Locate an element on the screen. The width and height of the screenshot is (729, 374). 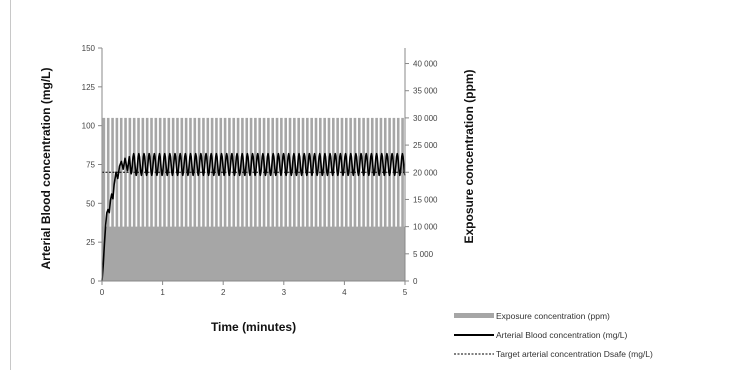
y-left-tick-label: 100 is located at coordinates (89, 126).